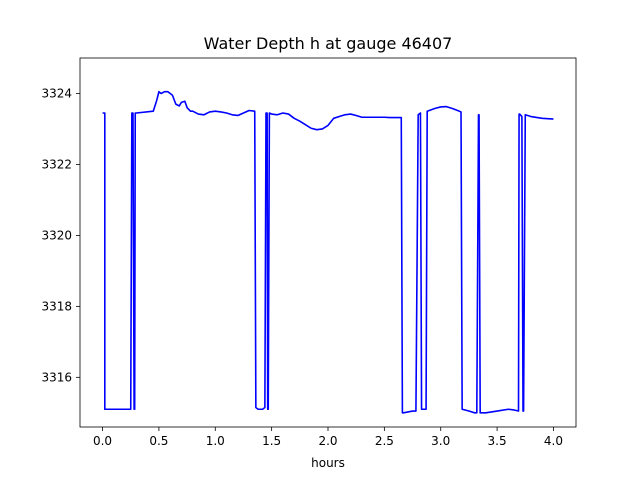 The image size is (640, 480). What do you see at coordinates (327, 441) in the screenshot?
I see `x-tick-label: 2.0` at bounding box center [327, 441].